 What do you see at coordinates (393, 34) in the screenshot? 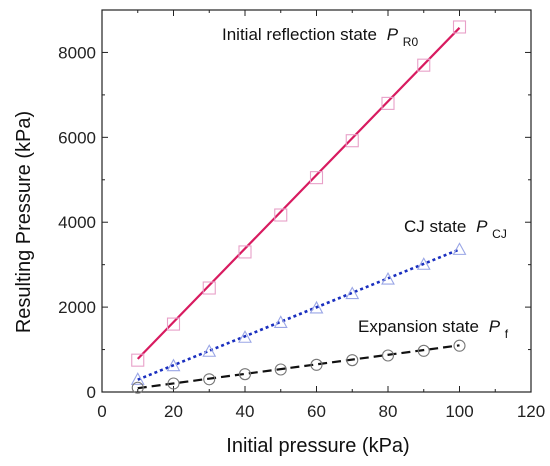
I see `annotation-reflection-symbol: P` at bounding box center [393, 34].